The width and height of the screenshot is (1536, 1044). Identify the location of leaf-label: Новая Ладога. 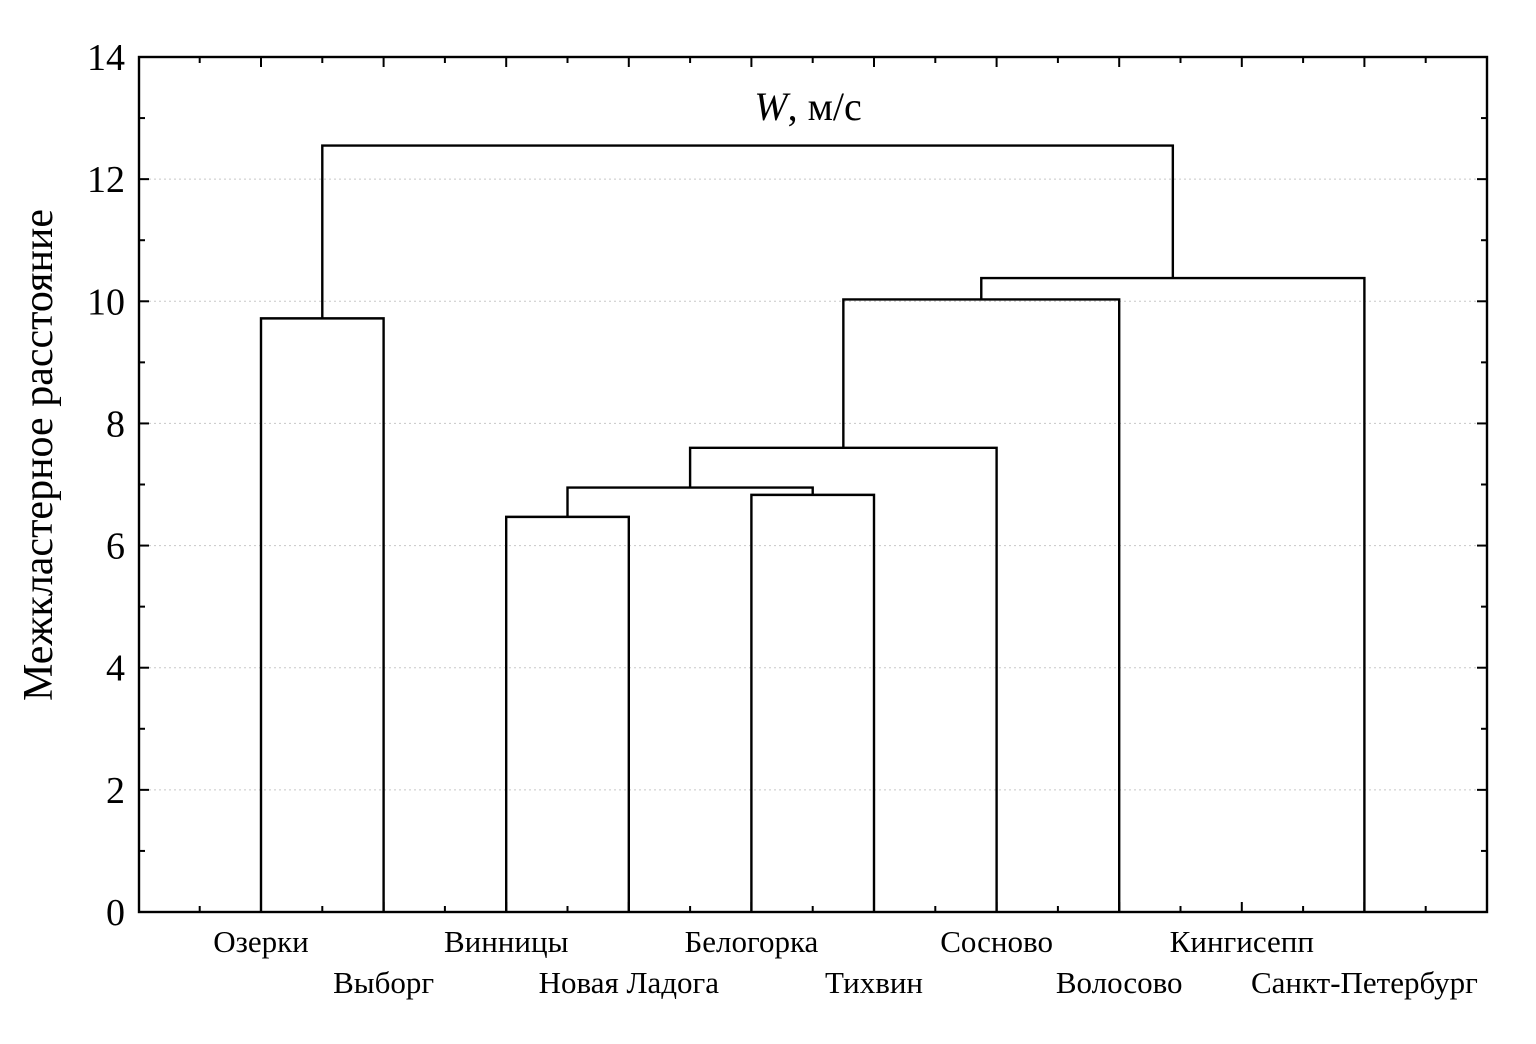
(629, 982).